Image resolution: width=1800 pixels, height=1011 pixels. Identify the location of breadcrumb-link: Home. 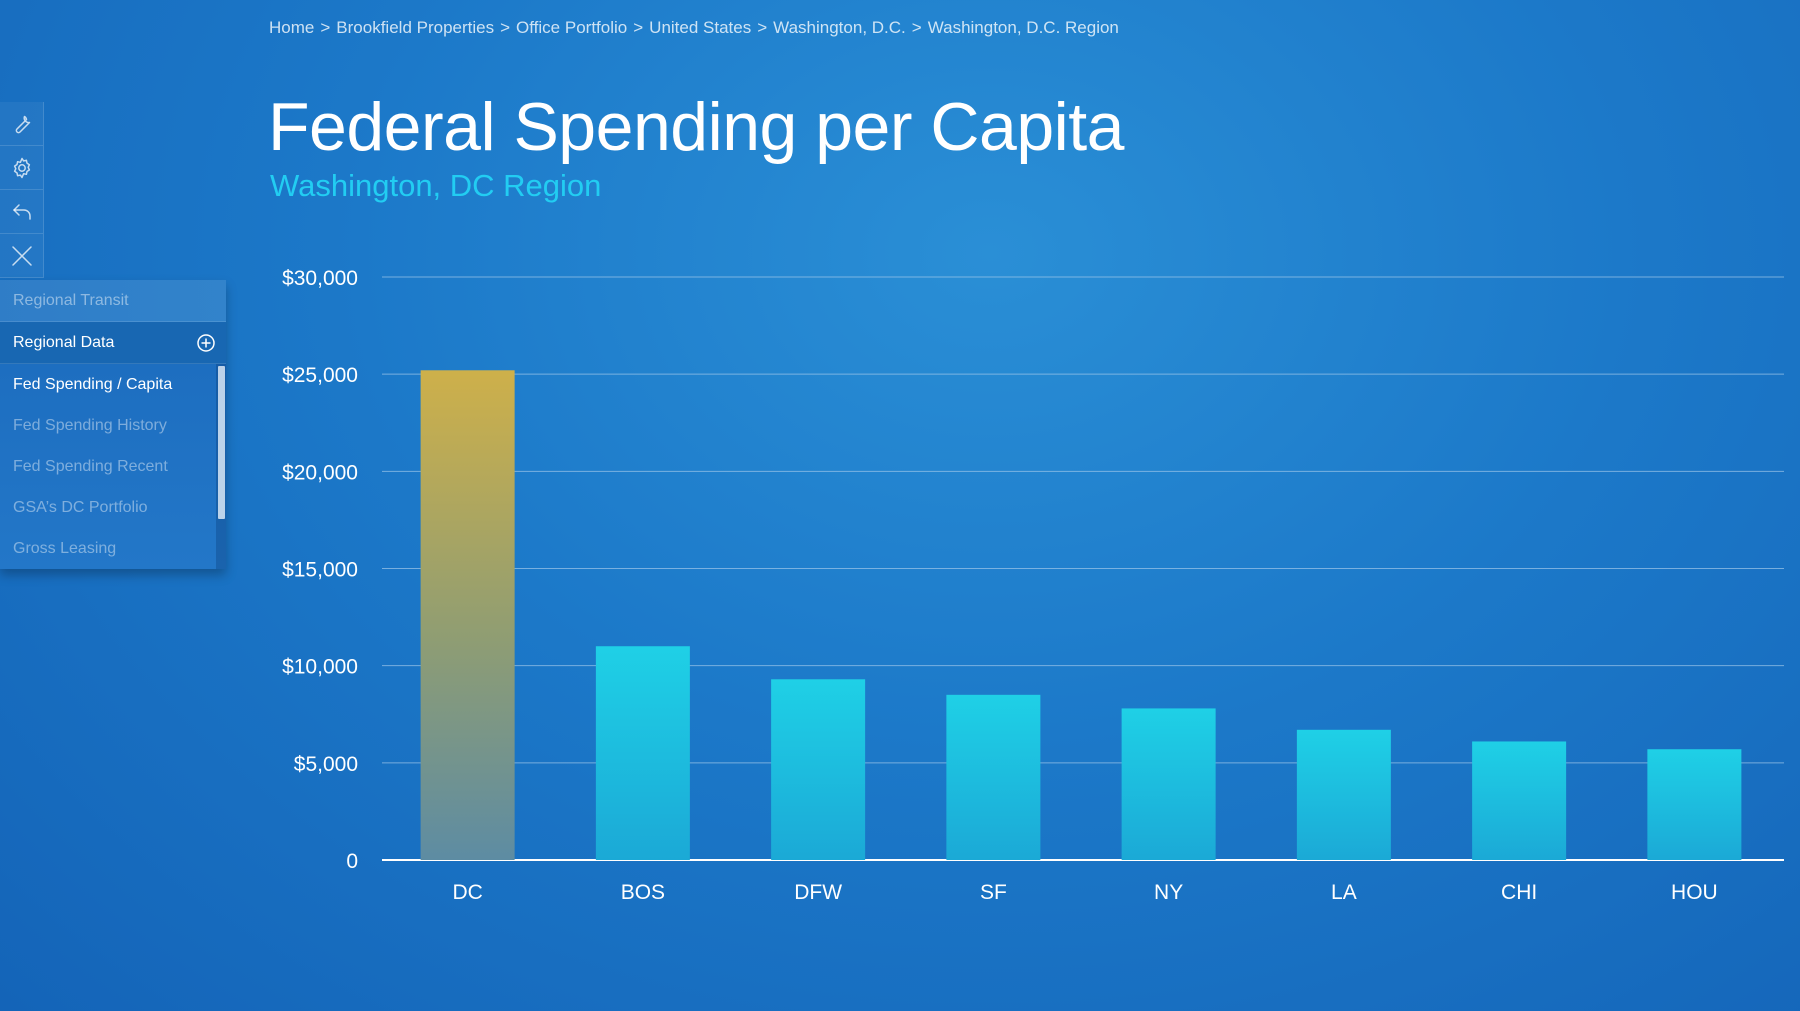
(292, 27).